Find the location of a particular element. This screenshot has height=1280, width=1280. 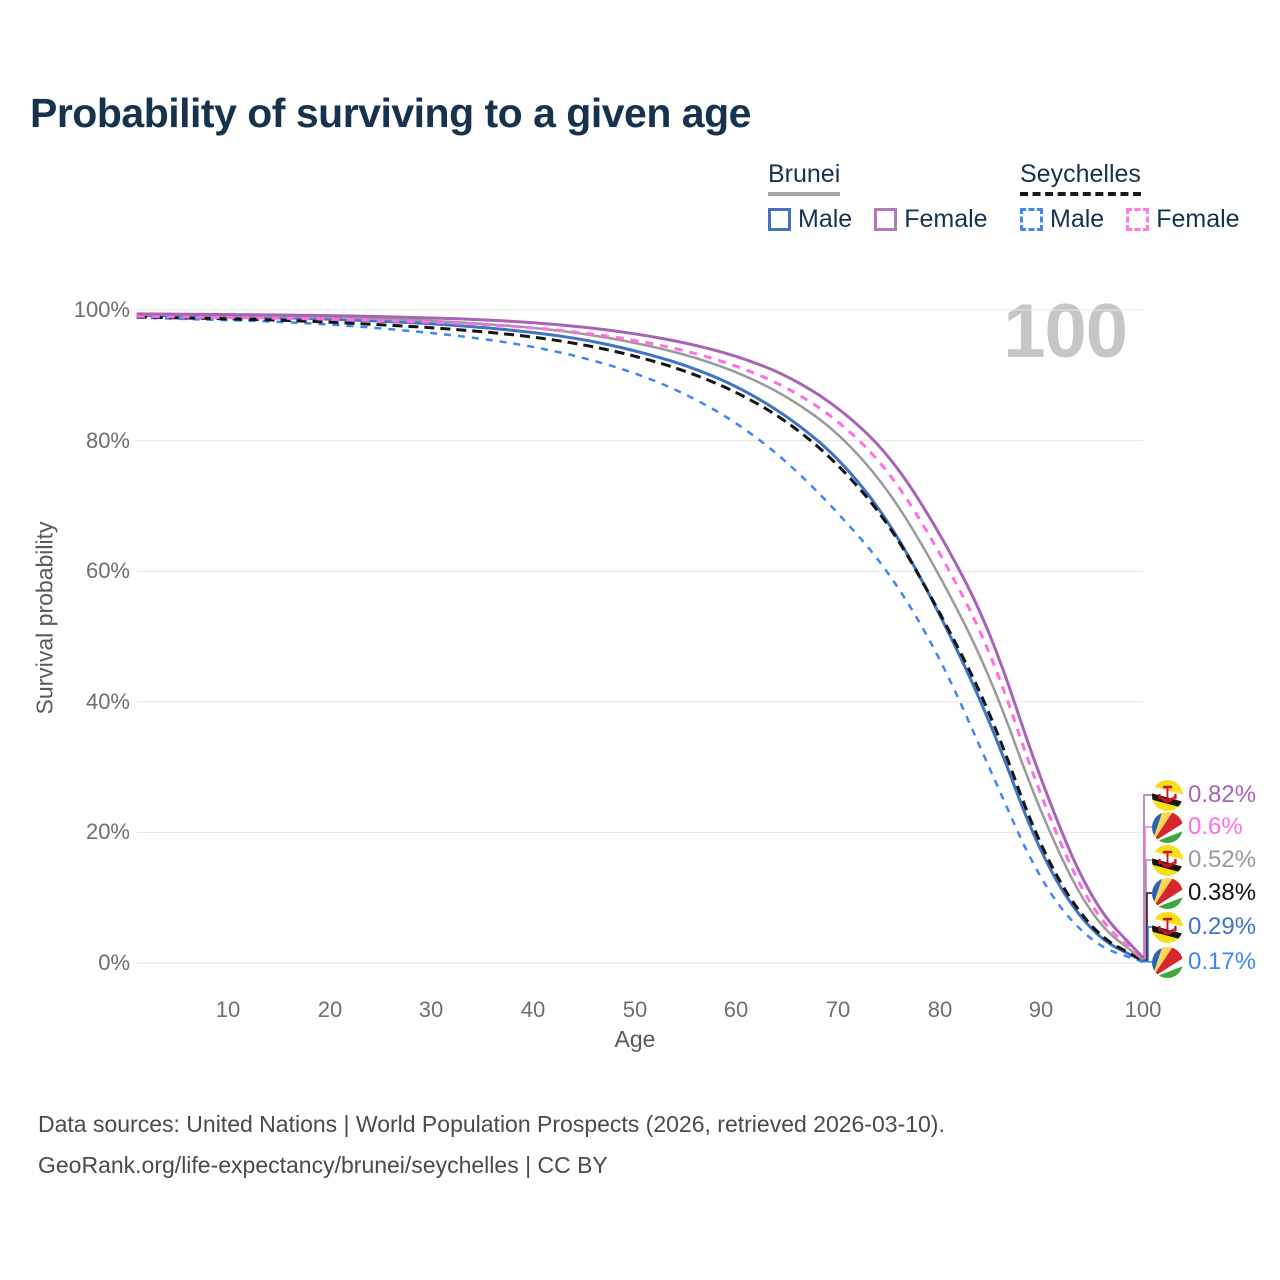

x-tick-label: 30 is located at coordinates (431, 1009).